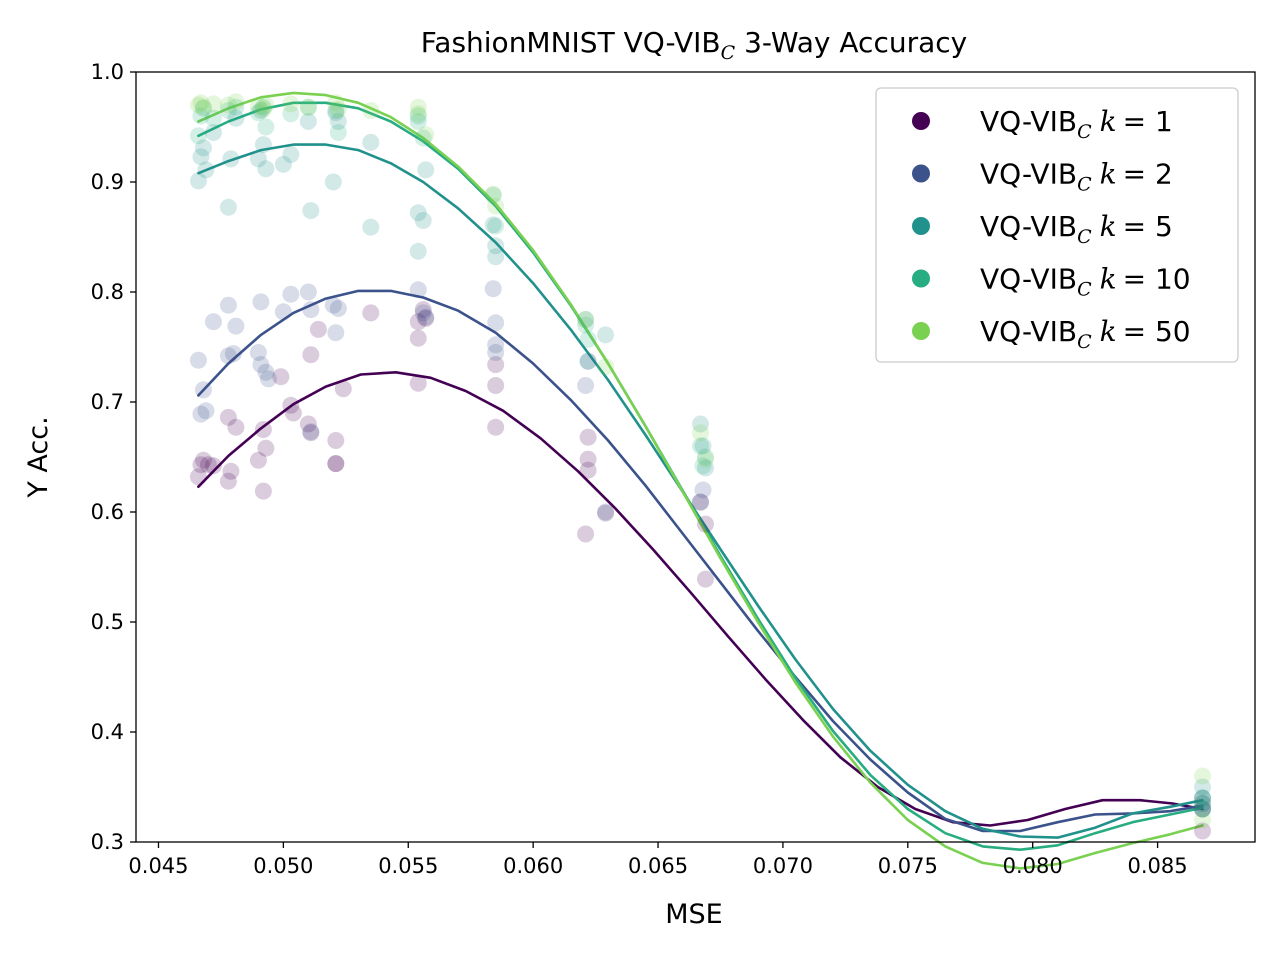 The width and height of the screenshot is (1280, 960). I want to click on legend-label-k50: VQ-VIBC k = 50, so click(1085, 334).